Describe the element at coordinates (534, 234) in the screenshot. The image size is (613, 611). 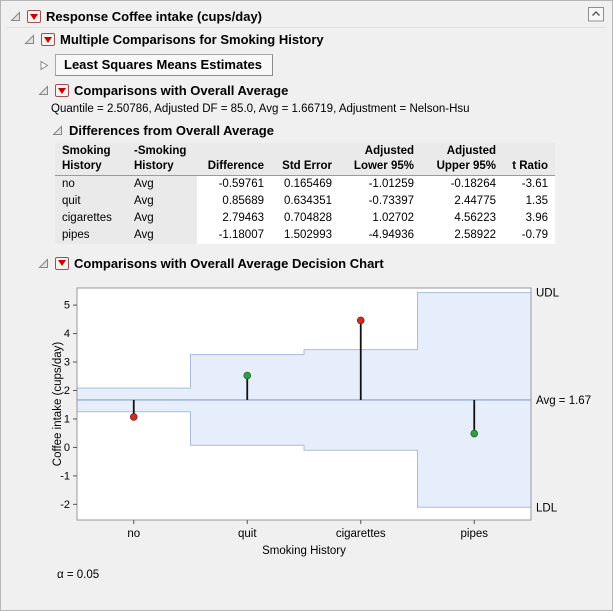
I see `table-cell: -0.79` at that location.